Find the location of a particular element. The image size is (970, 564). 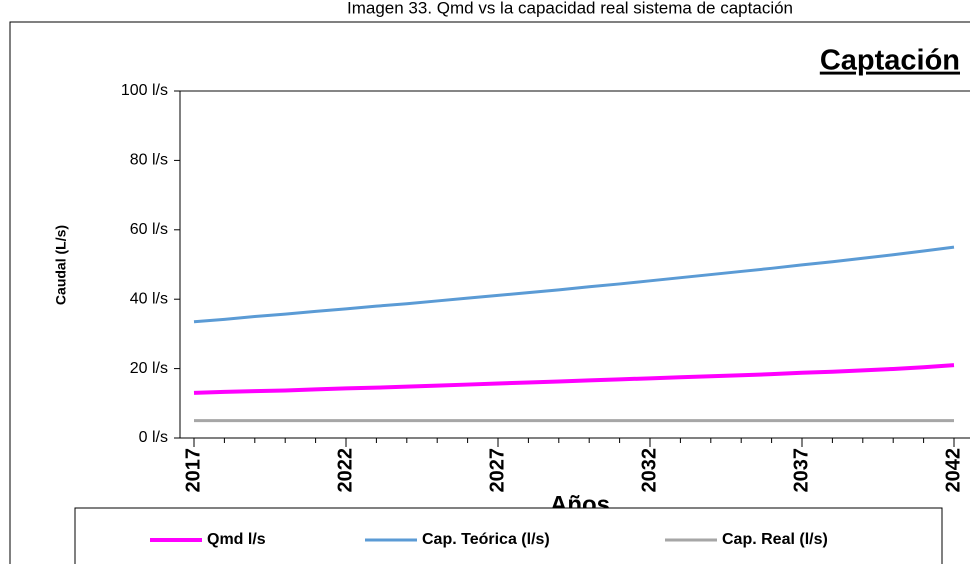

y-tick-label: 60 l/s is located at coordinates (149, 229).